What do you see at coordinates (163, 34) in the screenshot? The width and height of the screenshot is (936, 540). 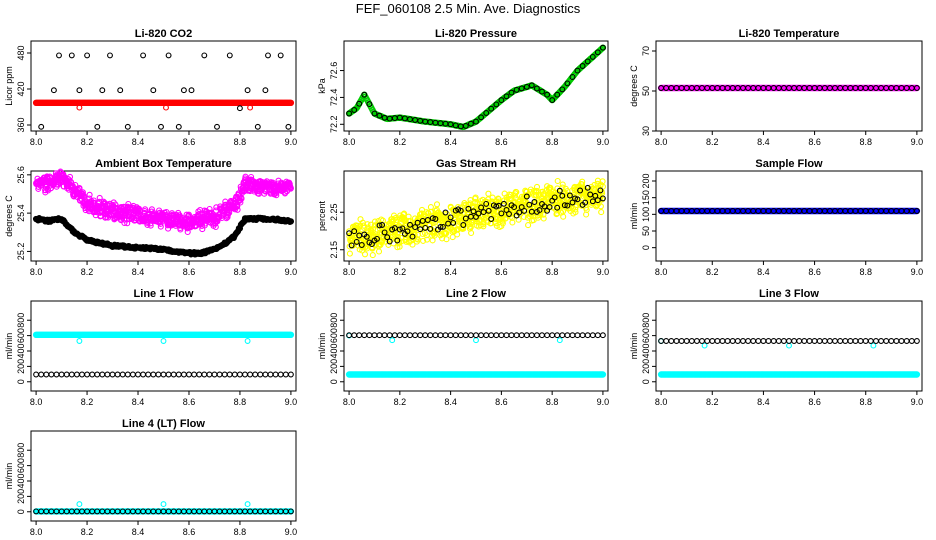 I see `panel-title: Li-820 CO2` at bounding box center [163, 34].